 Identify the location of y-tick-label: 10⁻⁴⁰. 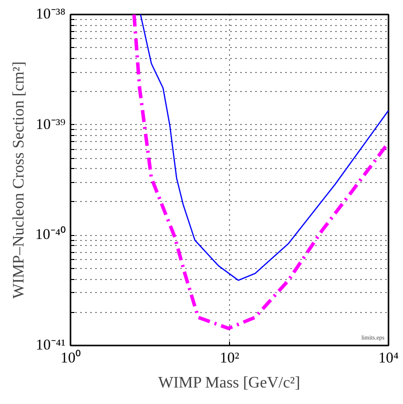
(50, 235).